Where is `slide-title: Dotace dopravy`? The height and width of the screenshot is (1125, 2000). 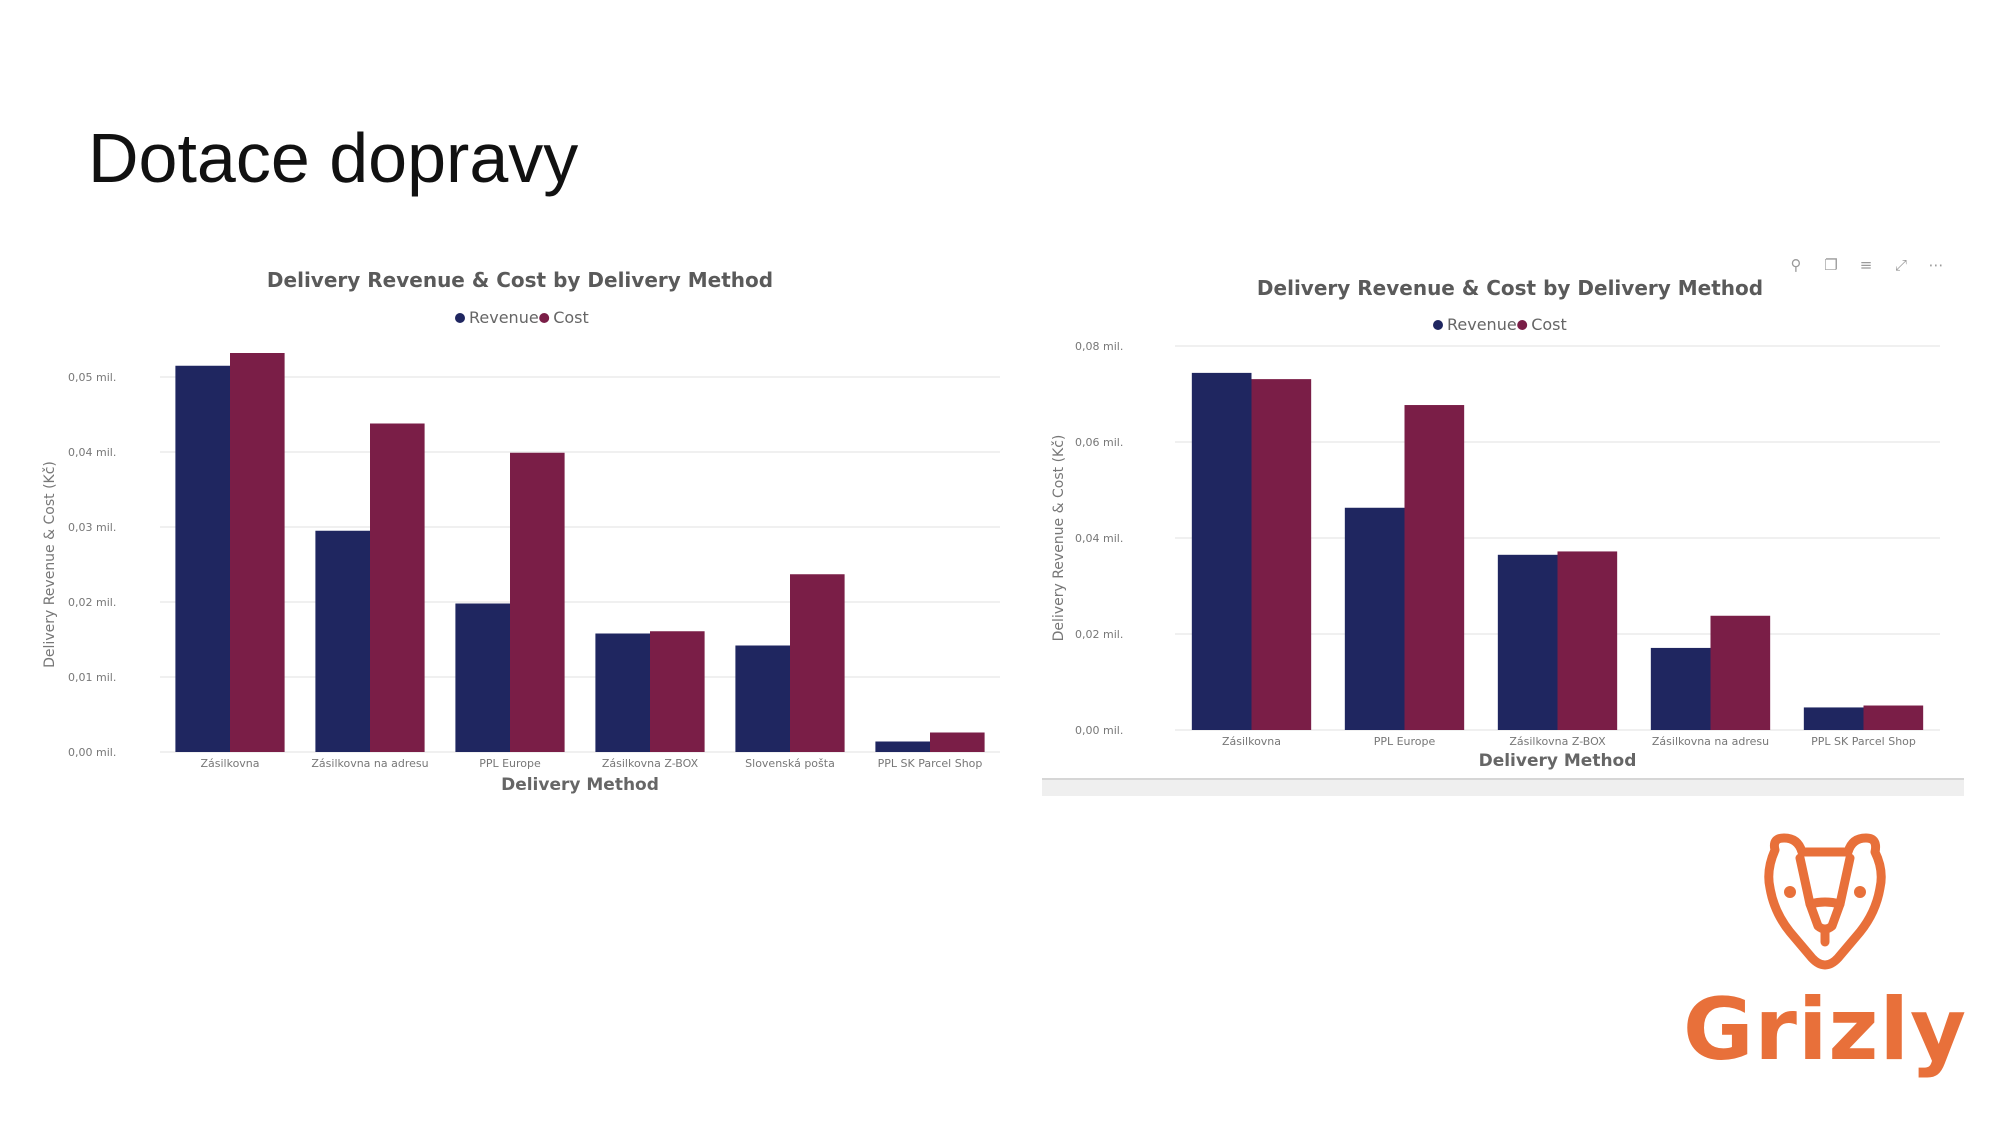
slide-title: Dotace dopravy is located at coordinates (333, 158).